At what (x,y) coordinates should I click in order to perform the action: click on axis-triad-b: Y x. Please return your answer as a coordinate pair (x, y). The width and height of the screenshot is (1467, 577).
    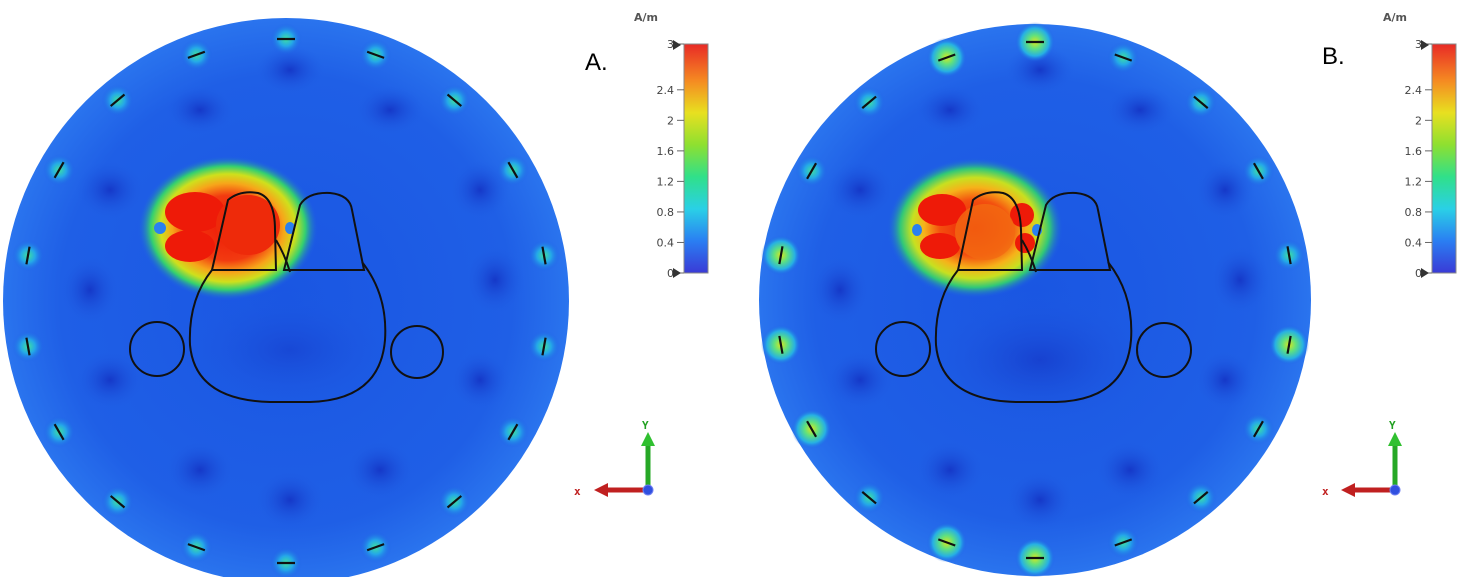
    Looking at the image, I should click on (1362, 458).